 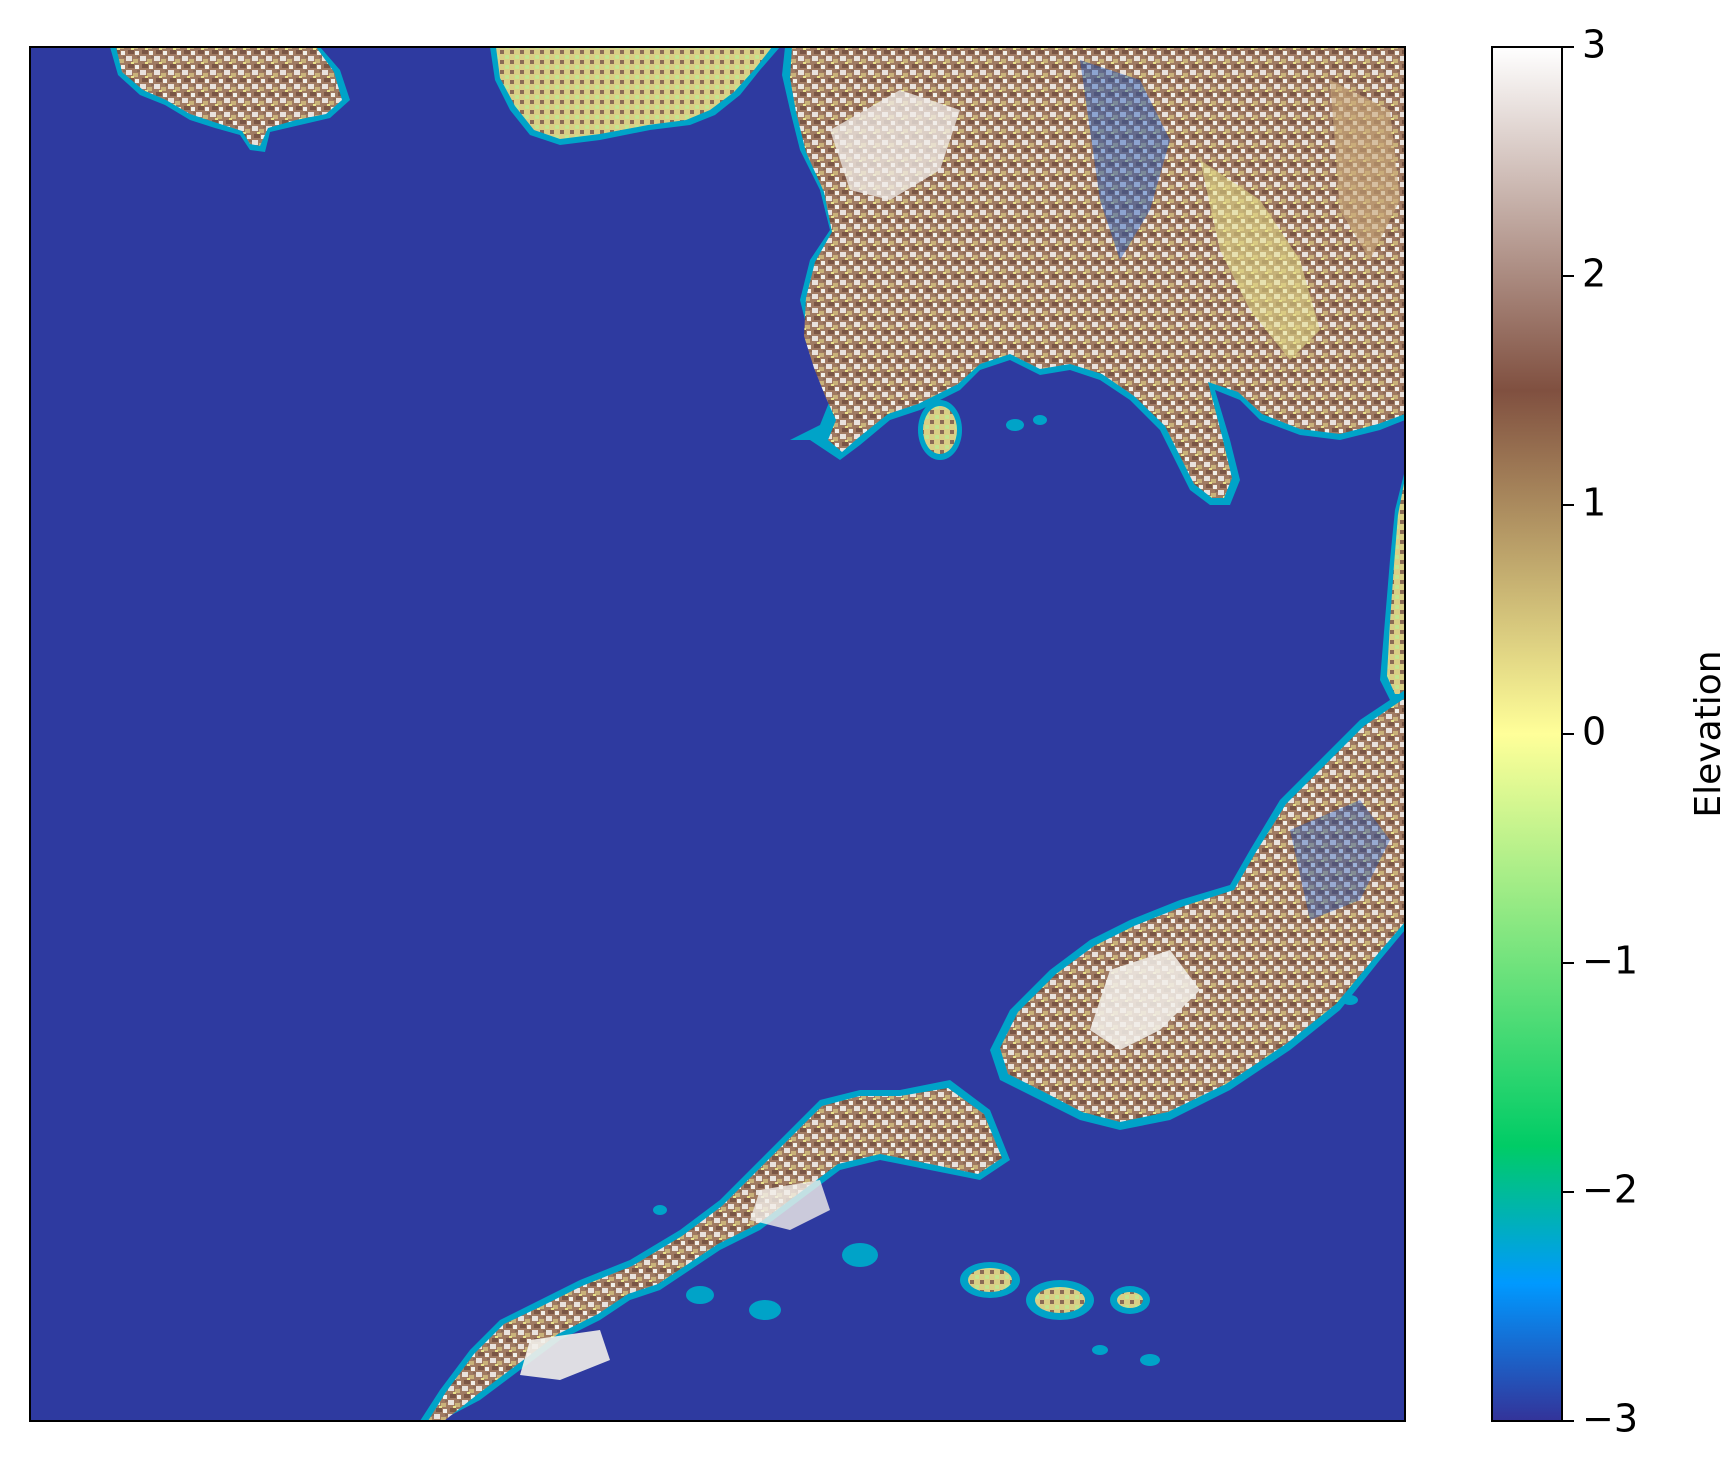 I want to click on landmass-southeast-coast, so click(x=1197, y=910).